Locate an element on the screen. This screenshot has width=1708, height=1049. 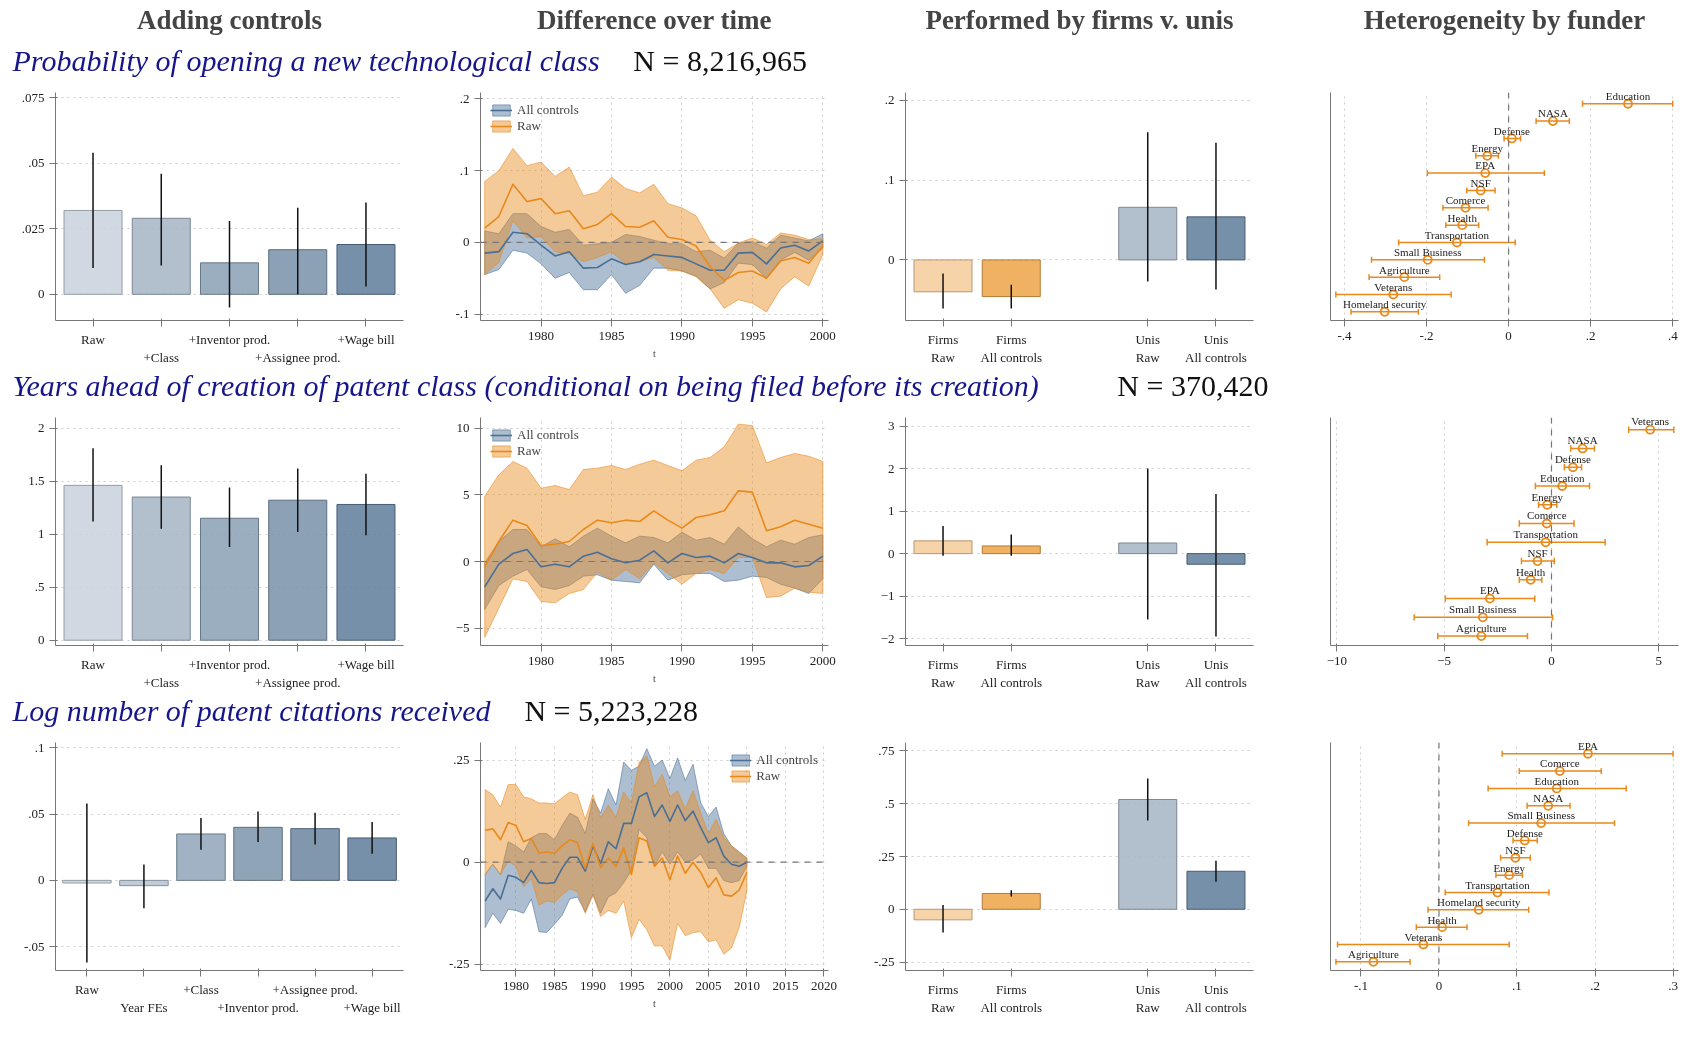
category-label: Comerce is located at coordinates (1560, 763).